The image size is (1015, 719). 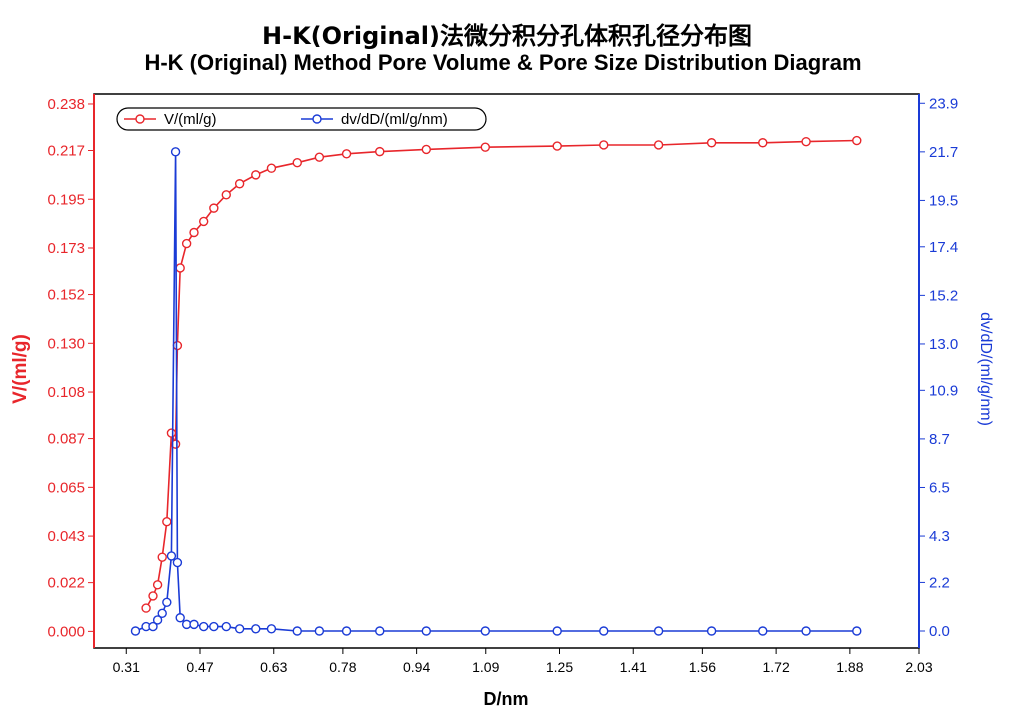 I want to click on legend: V/(ml/g) dv/dD/(ml/g/nm), so click(x=301, y=119).